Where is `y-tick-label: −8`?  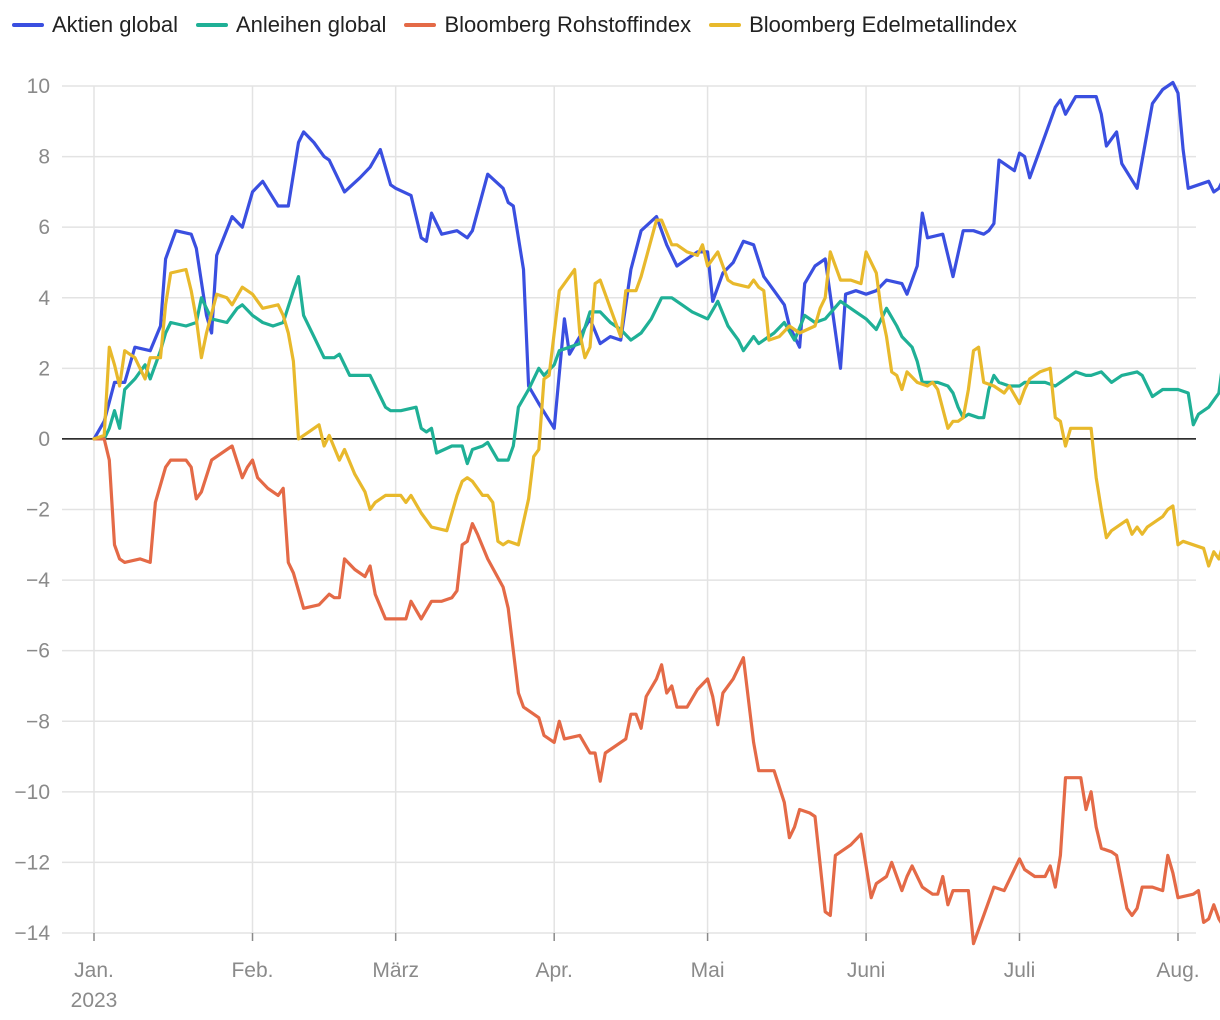 y-tick-label: −8 is located at coordinates (38, 721).